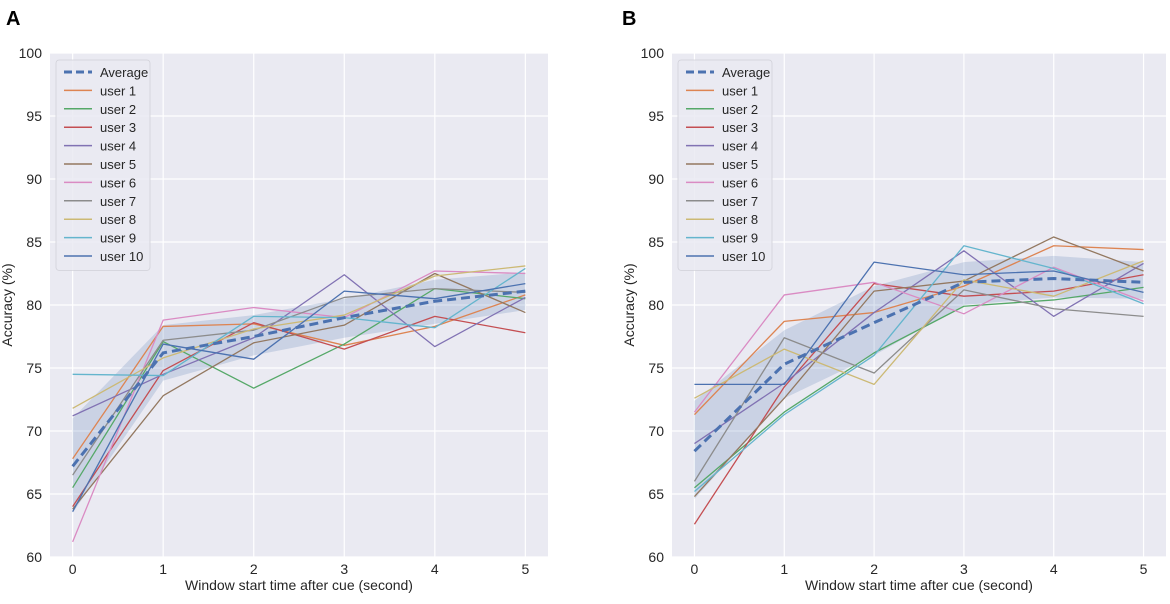  Describe the element at coordinates (629, 19) in the screenshot. I see `panel-label: B` at that location.